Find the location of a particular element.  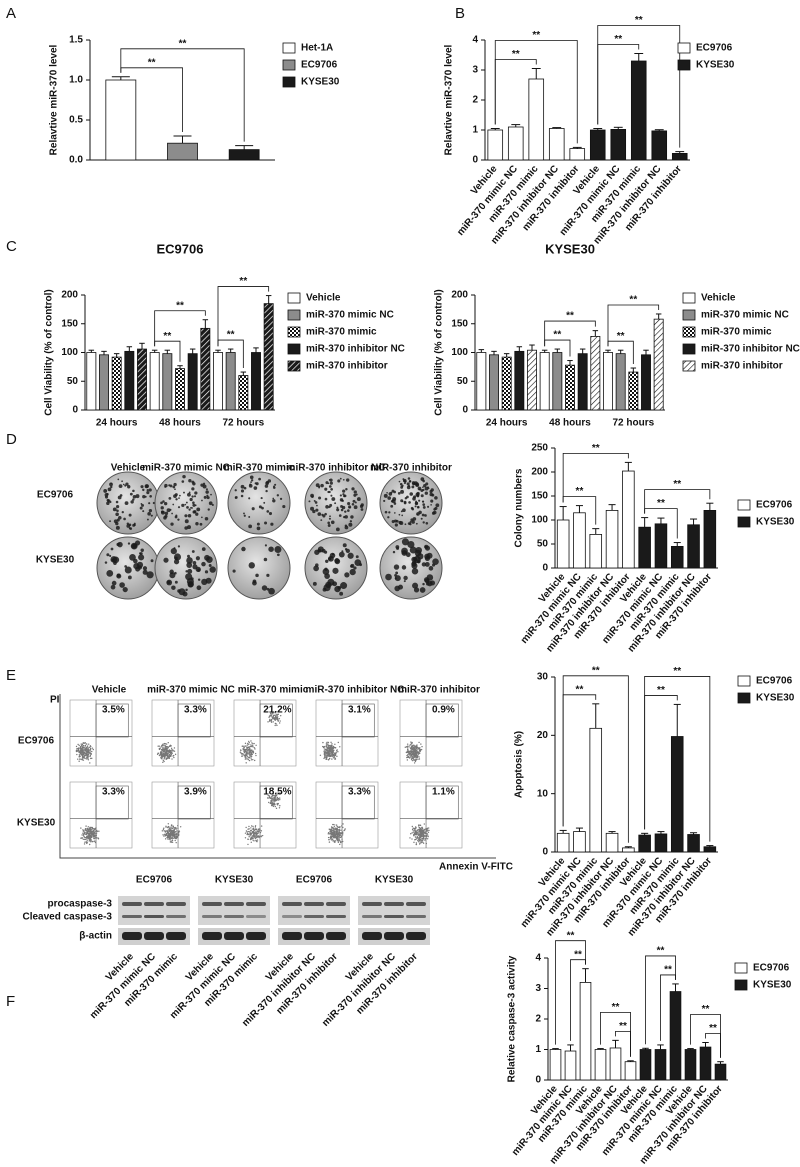

panel-label: B is located at coordinates (460, 13).